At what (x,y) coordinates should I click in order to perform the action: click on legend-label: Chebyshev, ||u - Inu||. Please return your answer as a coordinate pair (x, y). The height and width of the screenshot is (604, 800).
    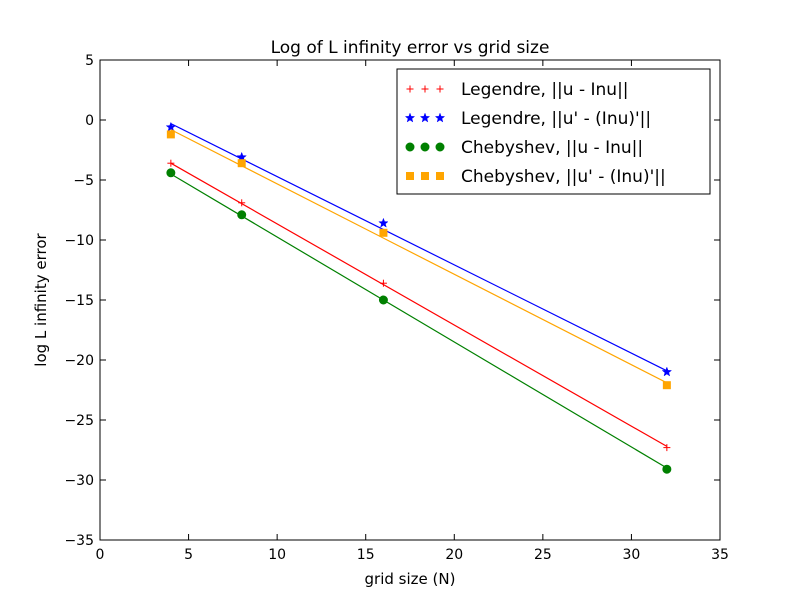
    Looking at the image, I should click on (552, 148).